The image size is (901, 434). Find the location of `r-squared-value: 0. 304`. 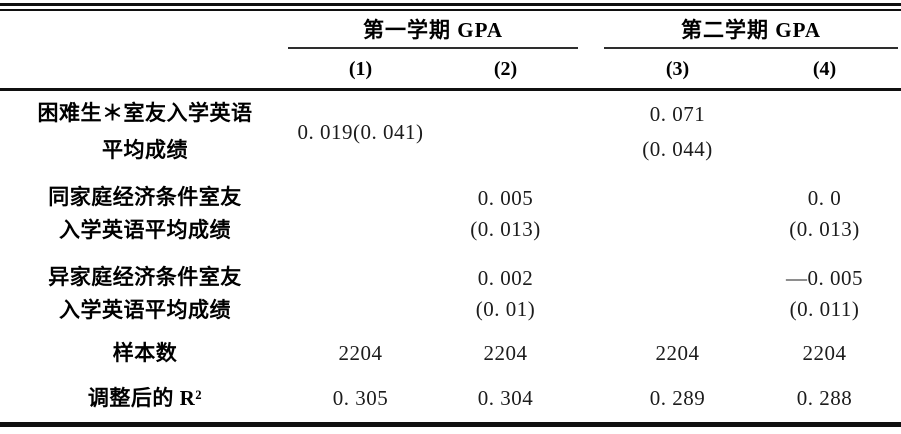

r-squared-value: 0. 304 is located at coordinates (505, 398).